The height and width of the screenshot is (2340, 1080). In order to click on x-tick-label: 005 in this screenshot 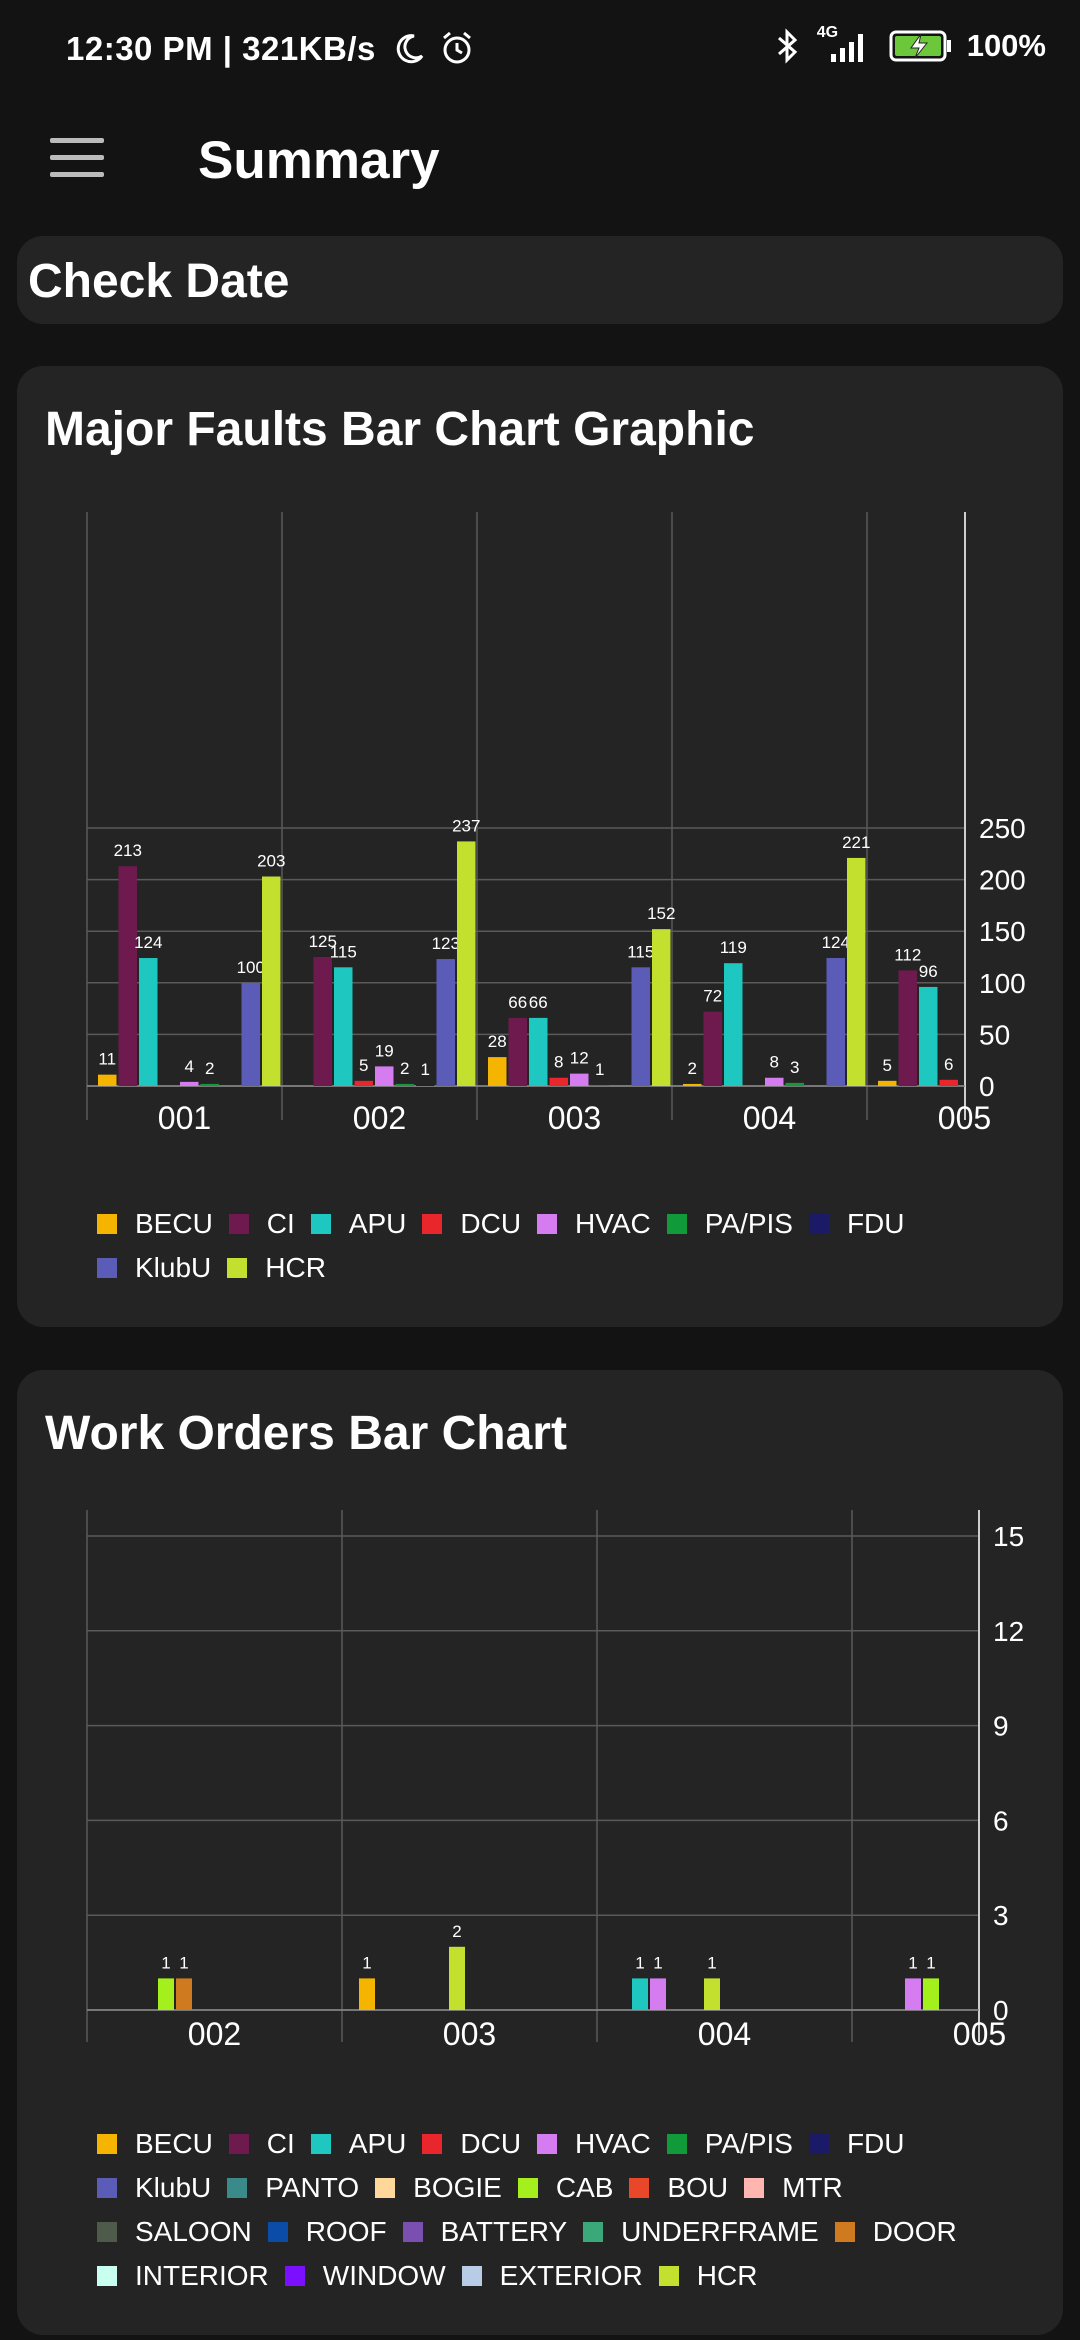, I will do `click(964, 1118)`.